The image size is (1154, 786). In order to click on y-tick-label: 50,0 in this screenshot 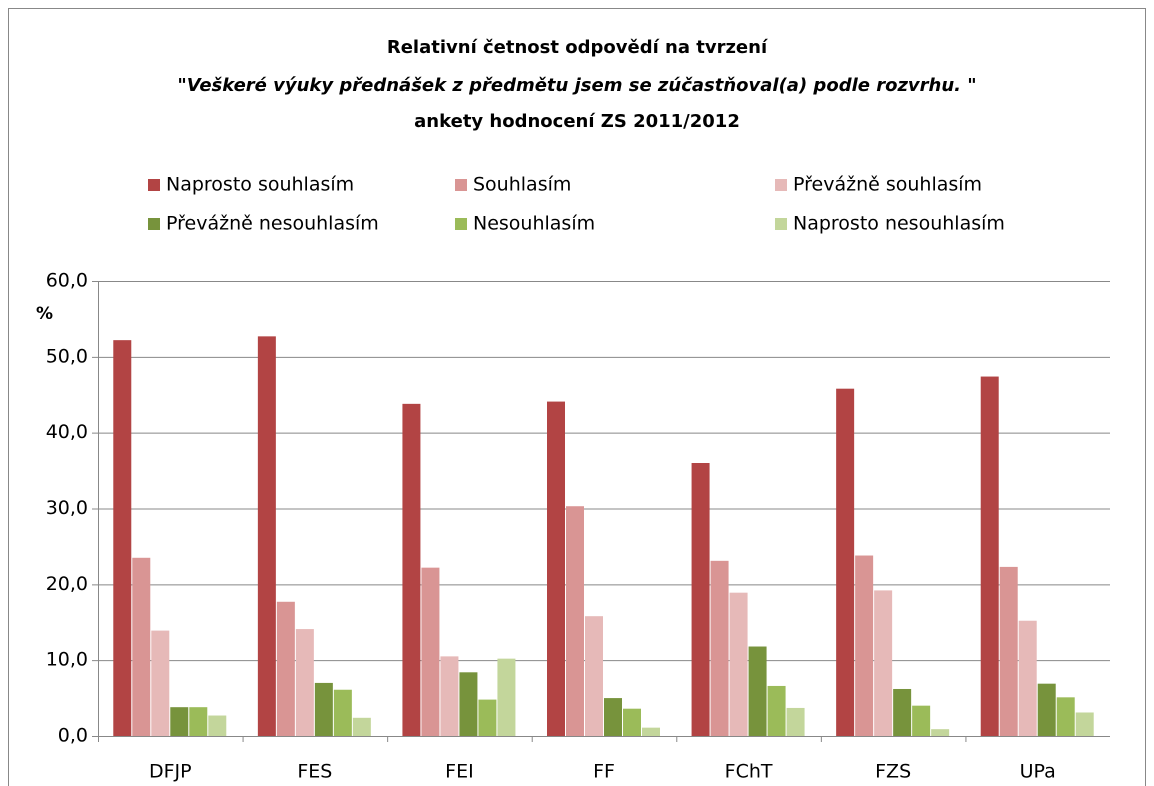, I will do `click(67, 356)`.